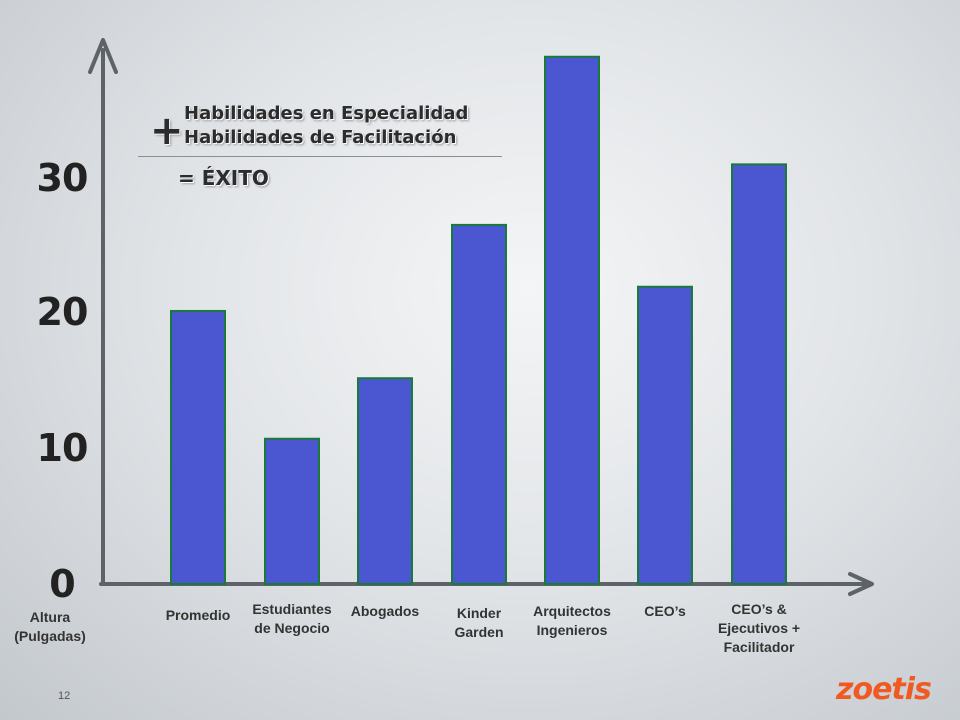 This screenshot has height=720, width=960. I want to click on page-number: 12, so click(64, 696).